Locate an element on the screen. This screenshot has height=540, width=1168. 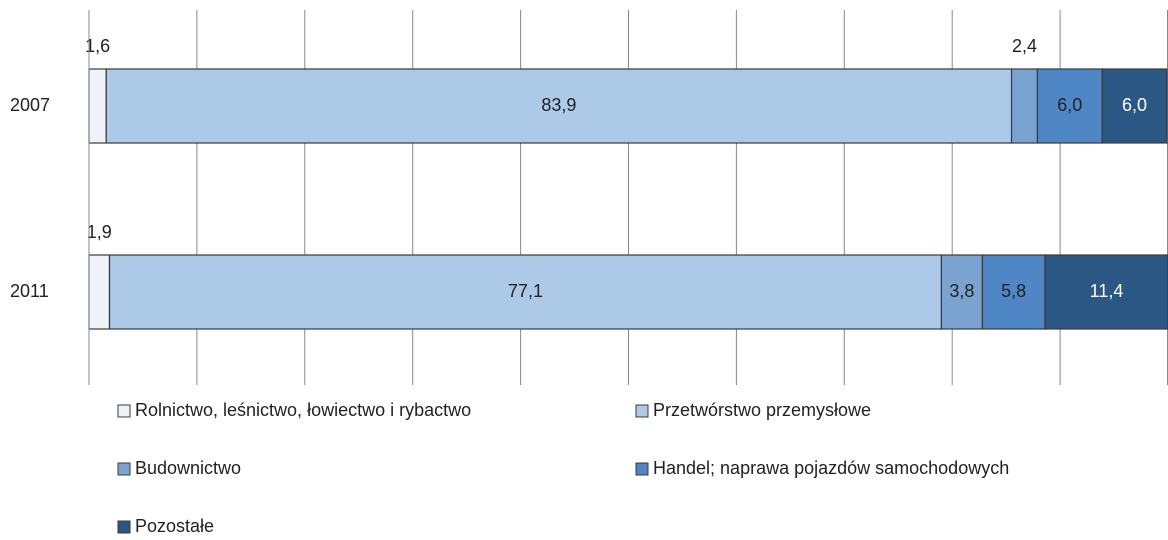
data-label: 83,9 is located at coordinates (558, 105).